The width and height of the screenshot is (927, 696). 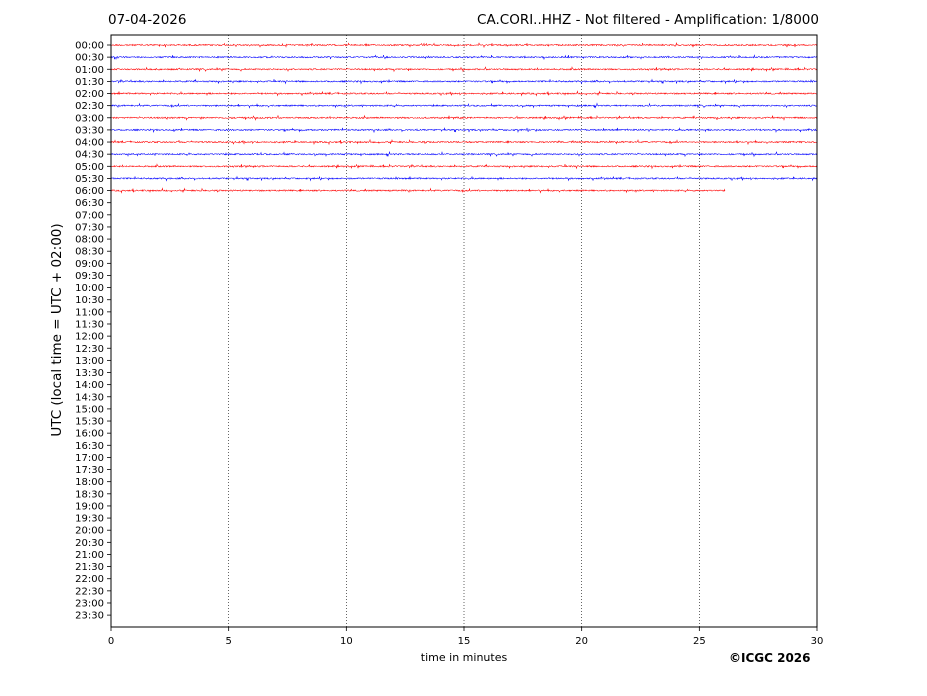 What do you see at coordinates (89, 482) in the screenshot?
I see `y-tick-label-1800: 18:00` at bounding box center [89, 482].